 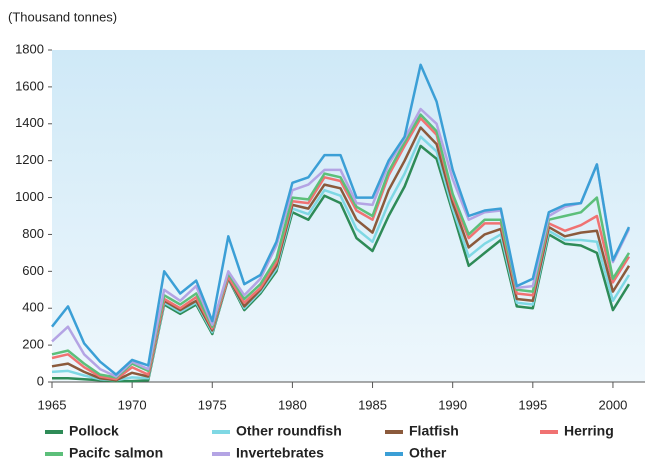 What do you see at coordinates (212, 404) in the screenshot?
I see `x-tick-label: 1975` at bounding box center [212, 404].